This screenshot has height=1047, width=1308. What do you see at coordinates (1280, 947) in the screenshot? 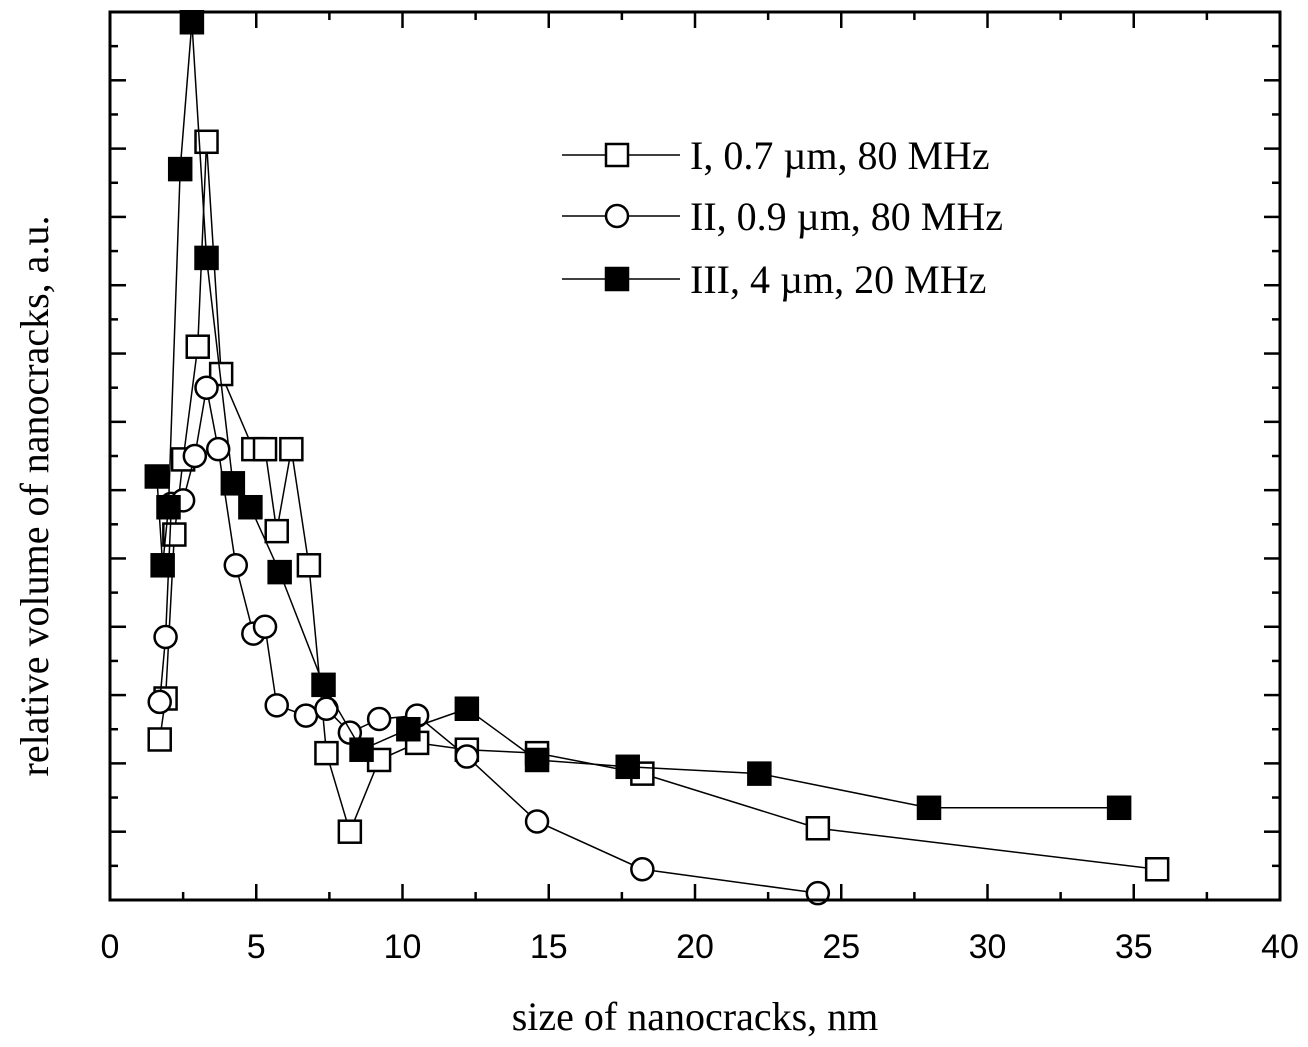
I see `x-tick-label: 40` at bounding box center [1280, 947].